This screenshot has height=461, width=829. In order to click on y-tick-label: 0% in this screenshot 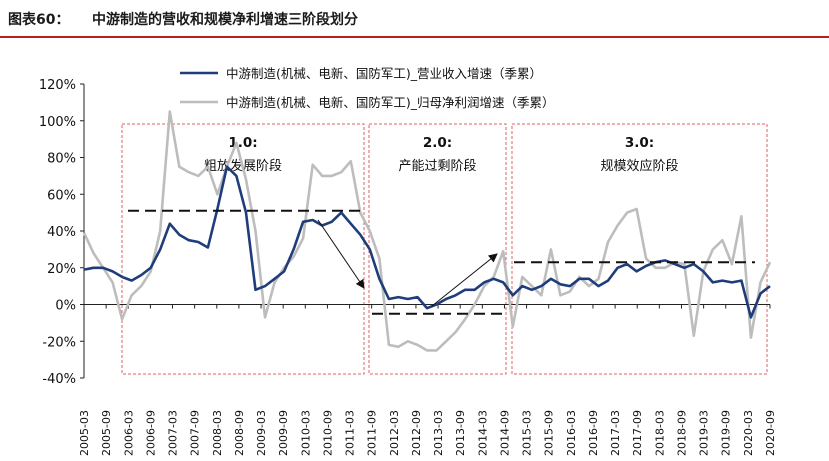, I will do `click(65, 306)`.